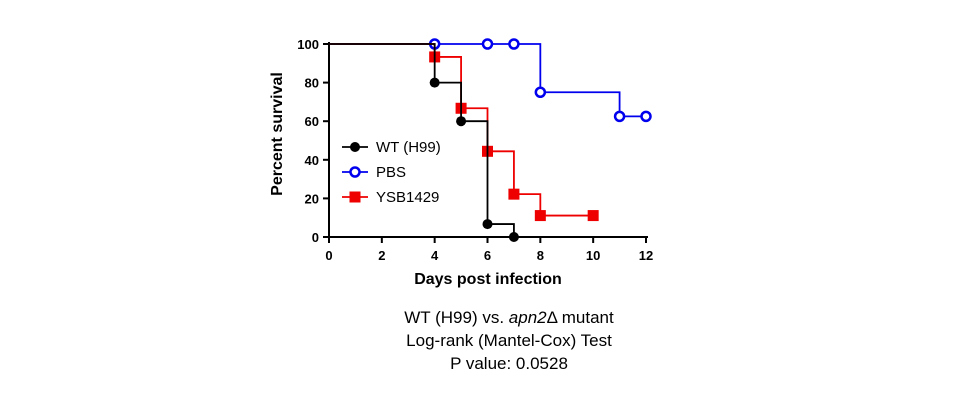 The image size is (960, 415). What do you see at coordinates (315, 237) in the screenshot?
I see `y-tick-label: 0` at bounding box center [315, 237].